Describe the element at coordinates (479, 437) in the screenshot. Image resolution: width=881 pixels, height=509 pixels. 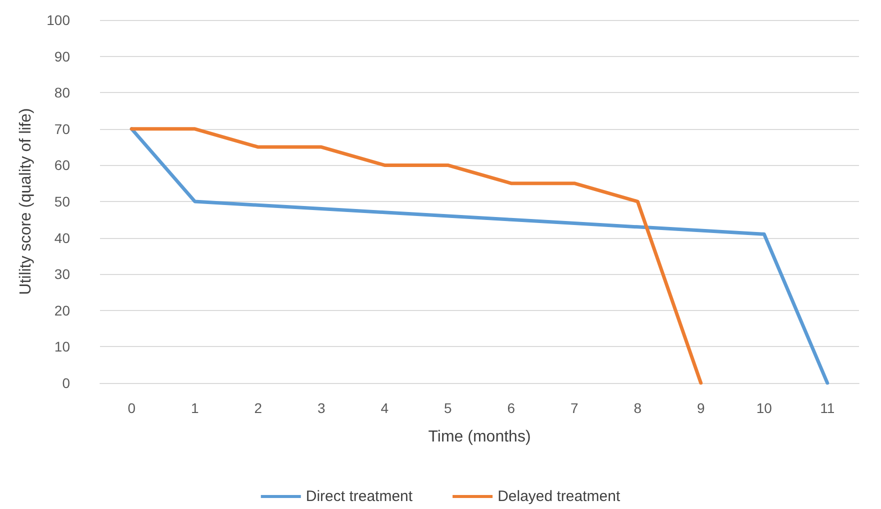
I see `x-axis-title: Time (months)` at that location.